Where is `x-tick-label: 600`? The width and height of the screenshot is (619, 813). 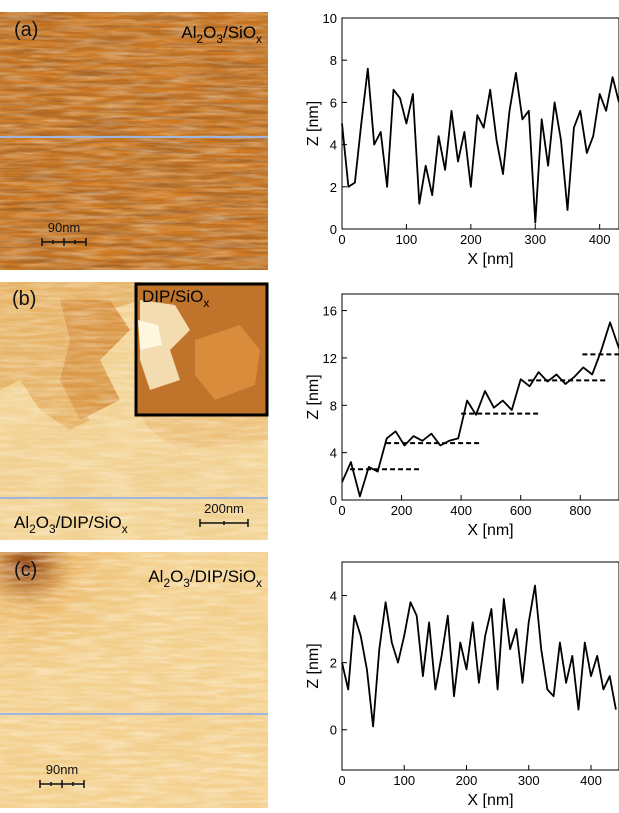 x-tick-label: 600 is located at coordinates (521, 510).